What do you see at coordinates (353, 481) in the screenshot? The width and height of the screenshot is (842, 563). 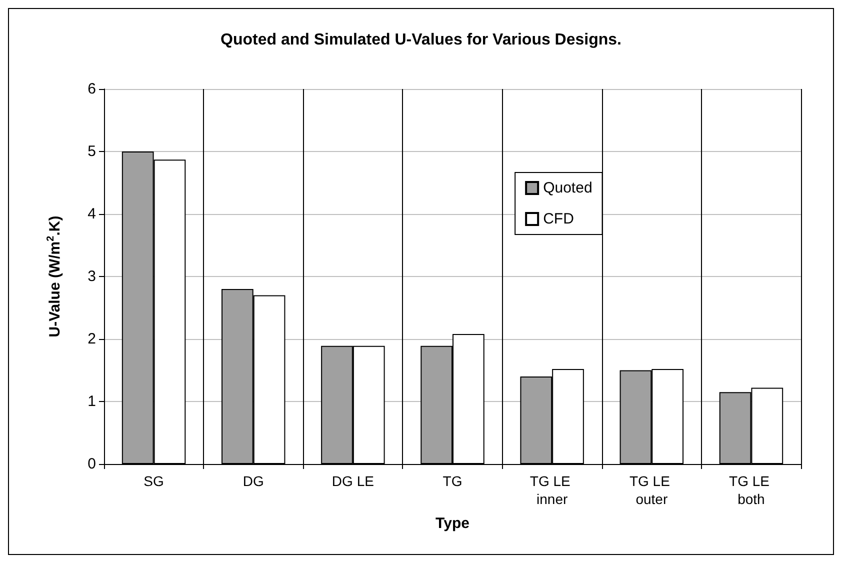 I see `x-tick-label: DG LE` at bounding box center [353, 481].